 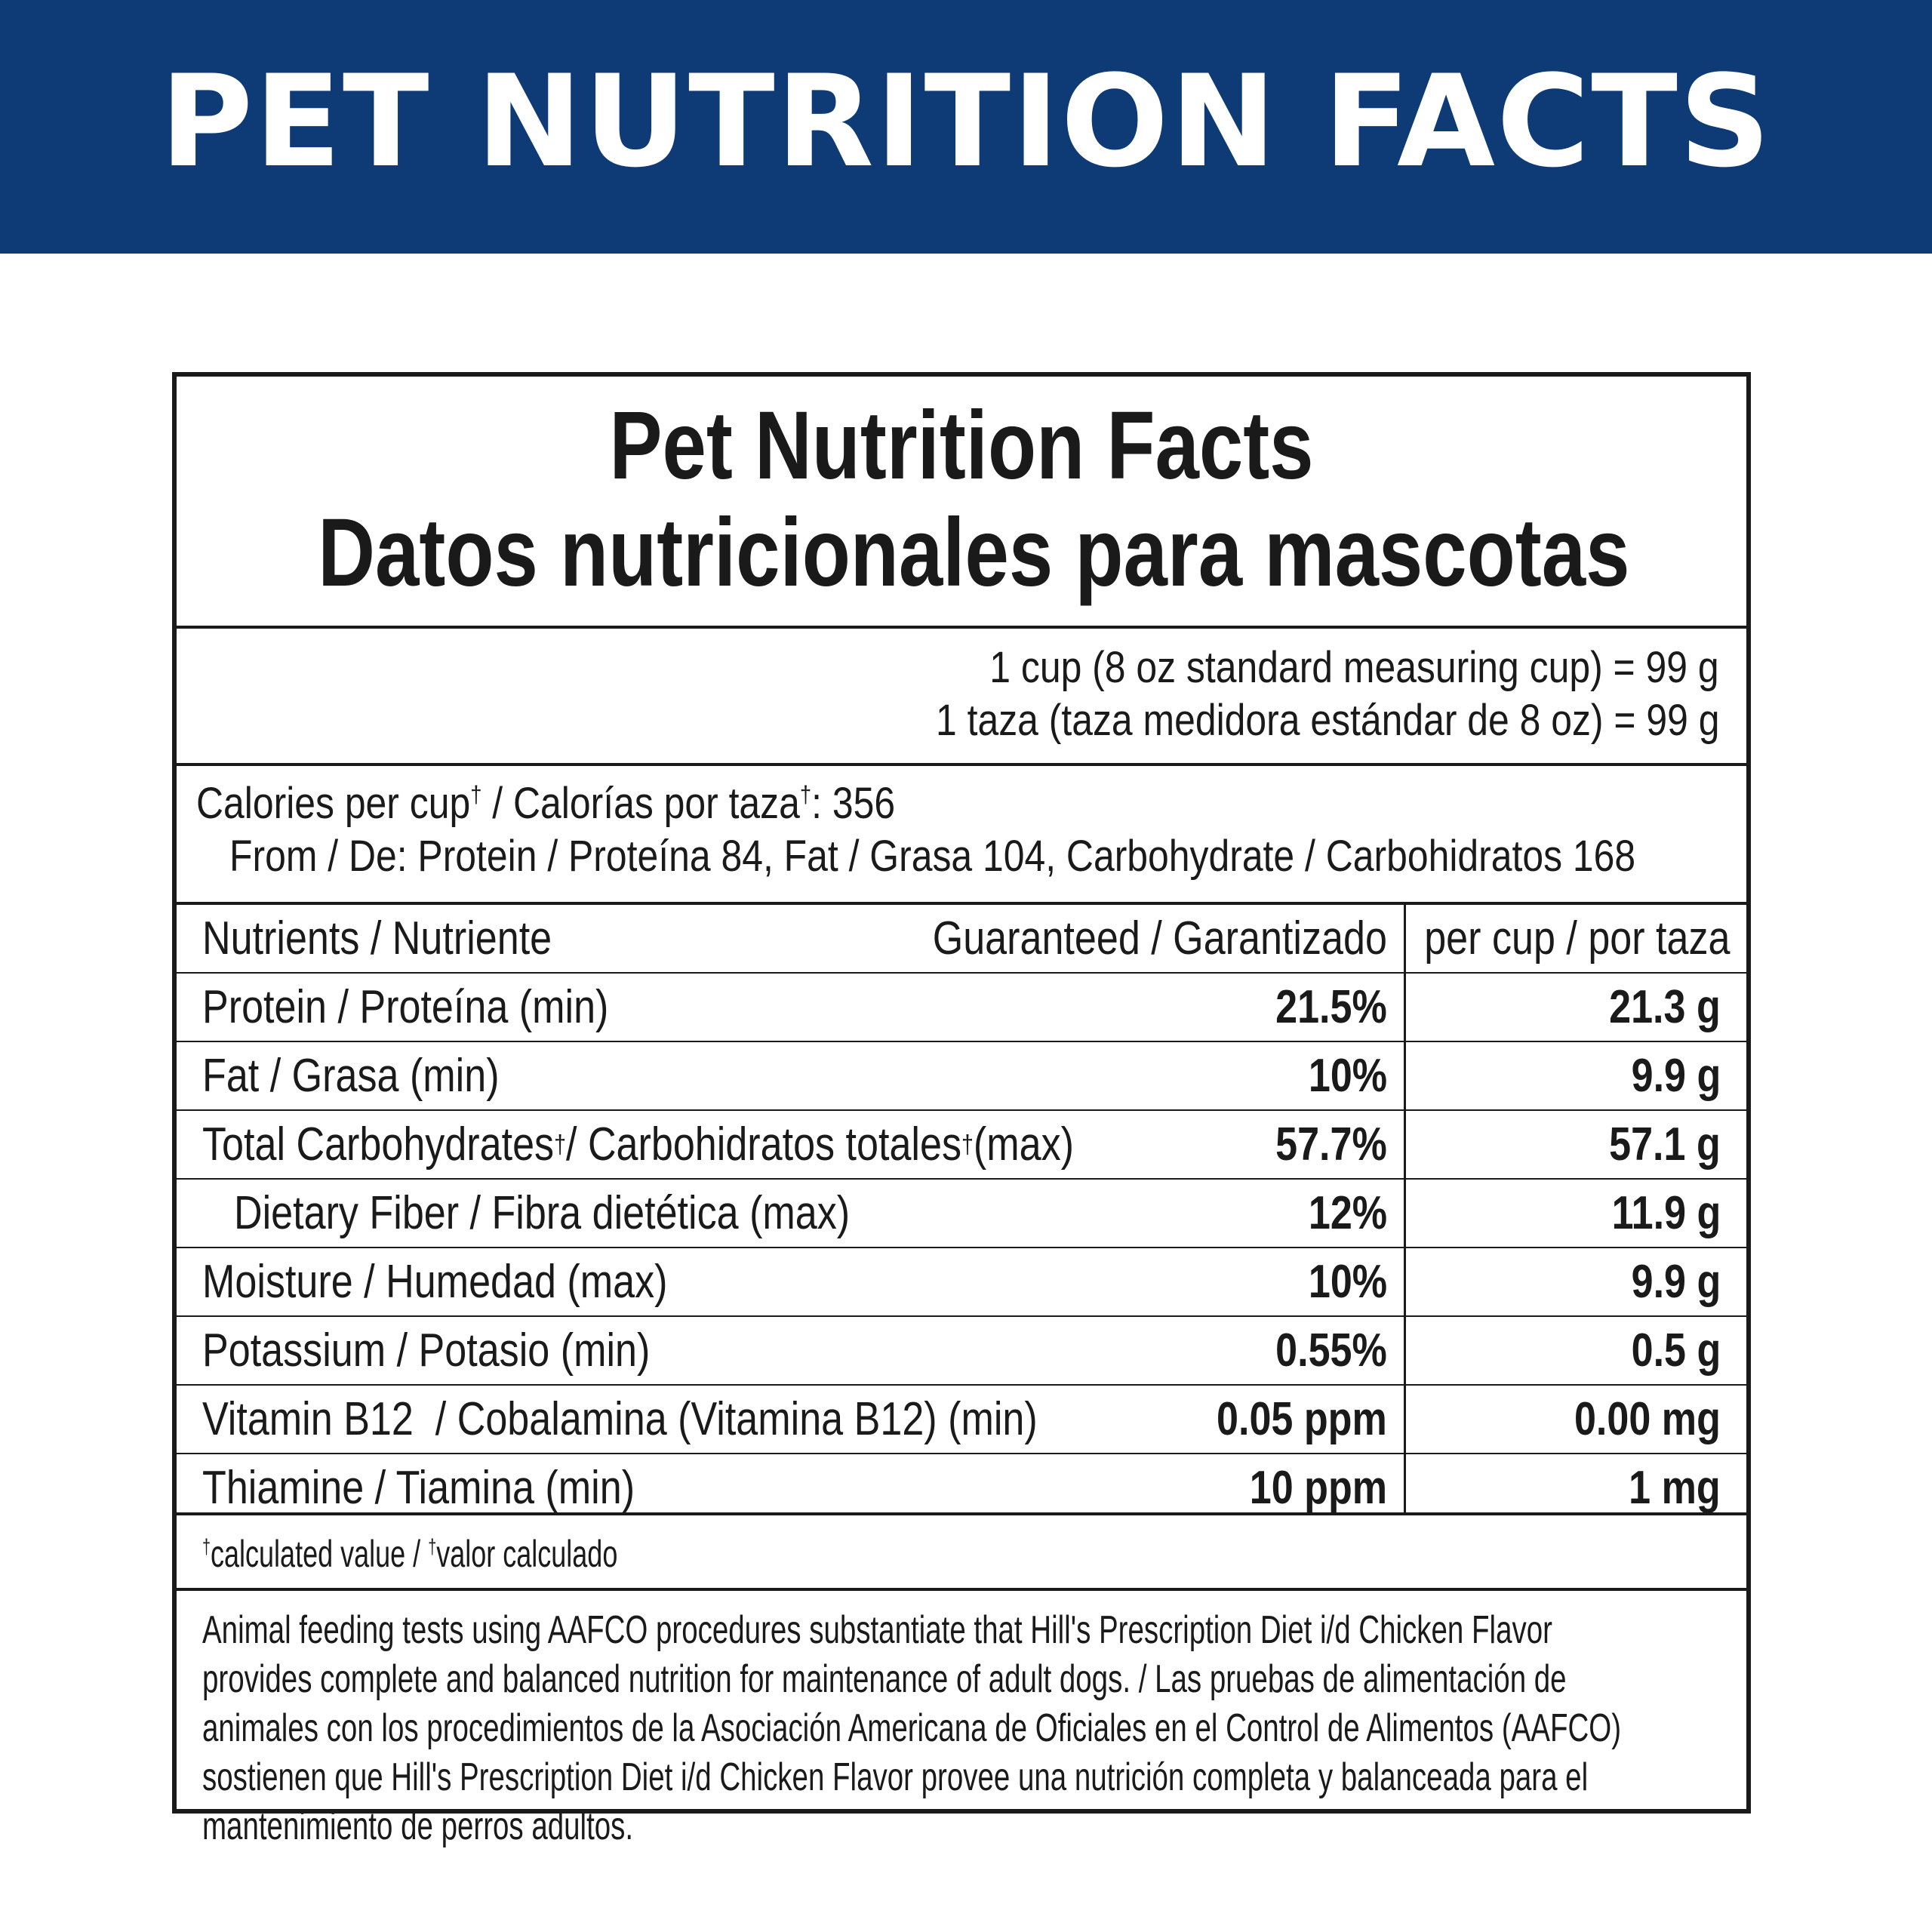 I want to click on header-per-cup: per cup / por taza, so click(x=1576, y=938).